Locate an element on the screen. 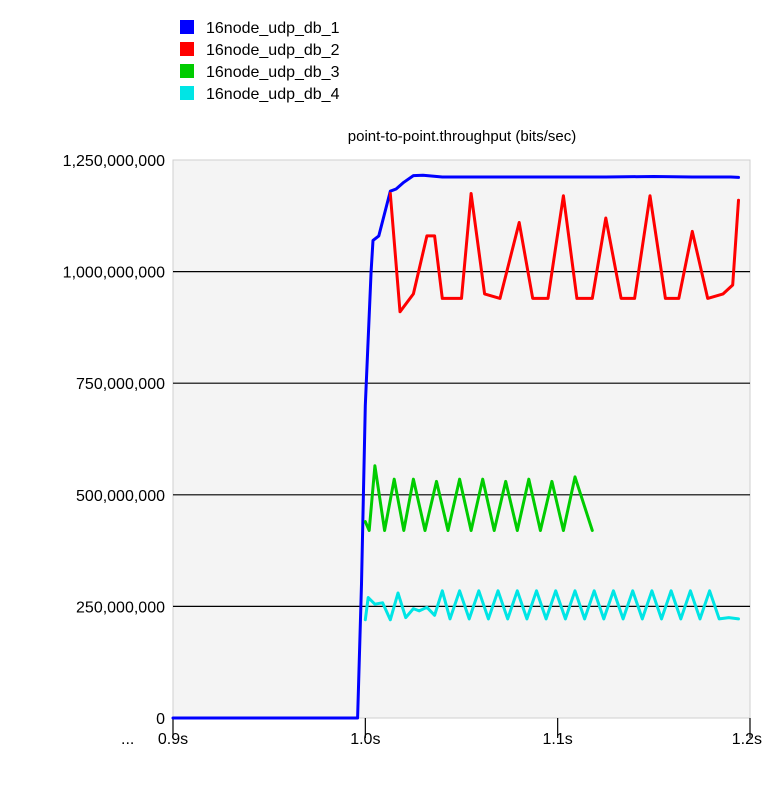 The image size is (777, 785). y-tick-label: 500,000,000 is located at coordinates (120, 496).